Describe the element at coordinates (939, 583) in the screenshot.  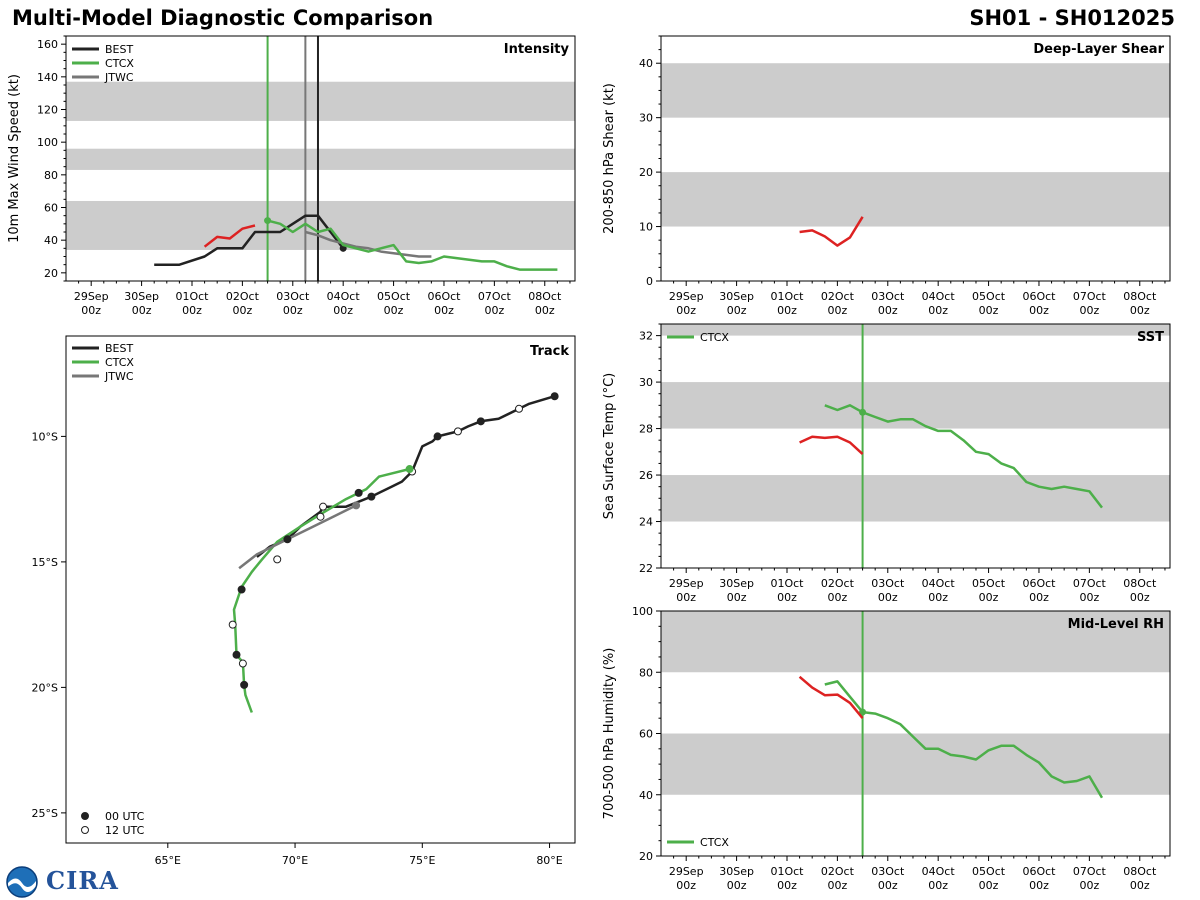
I see `sst-xtick-label-date: 04Oct` at that location.